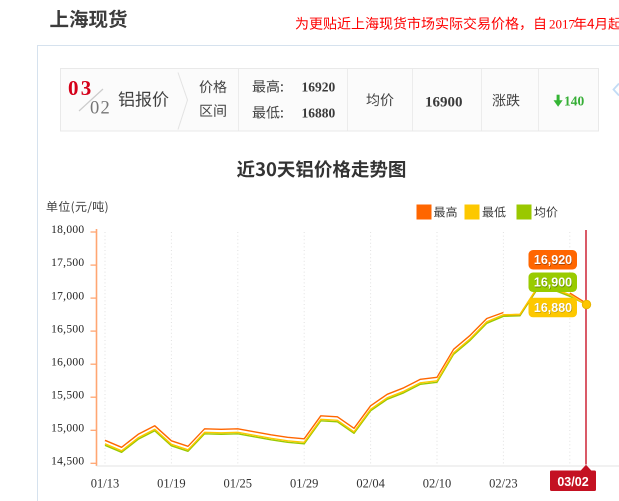 This screenshot has height=501, width=619. What do you see at coordinates (444, 102) in the screenshot?
I see `svg-text: 16900` at bounding box center [444, 102].